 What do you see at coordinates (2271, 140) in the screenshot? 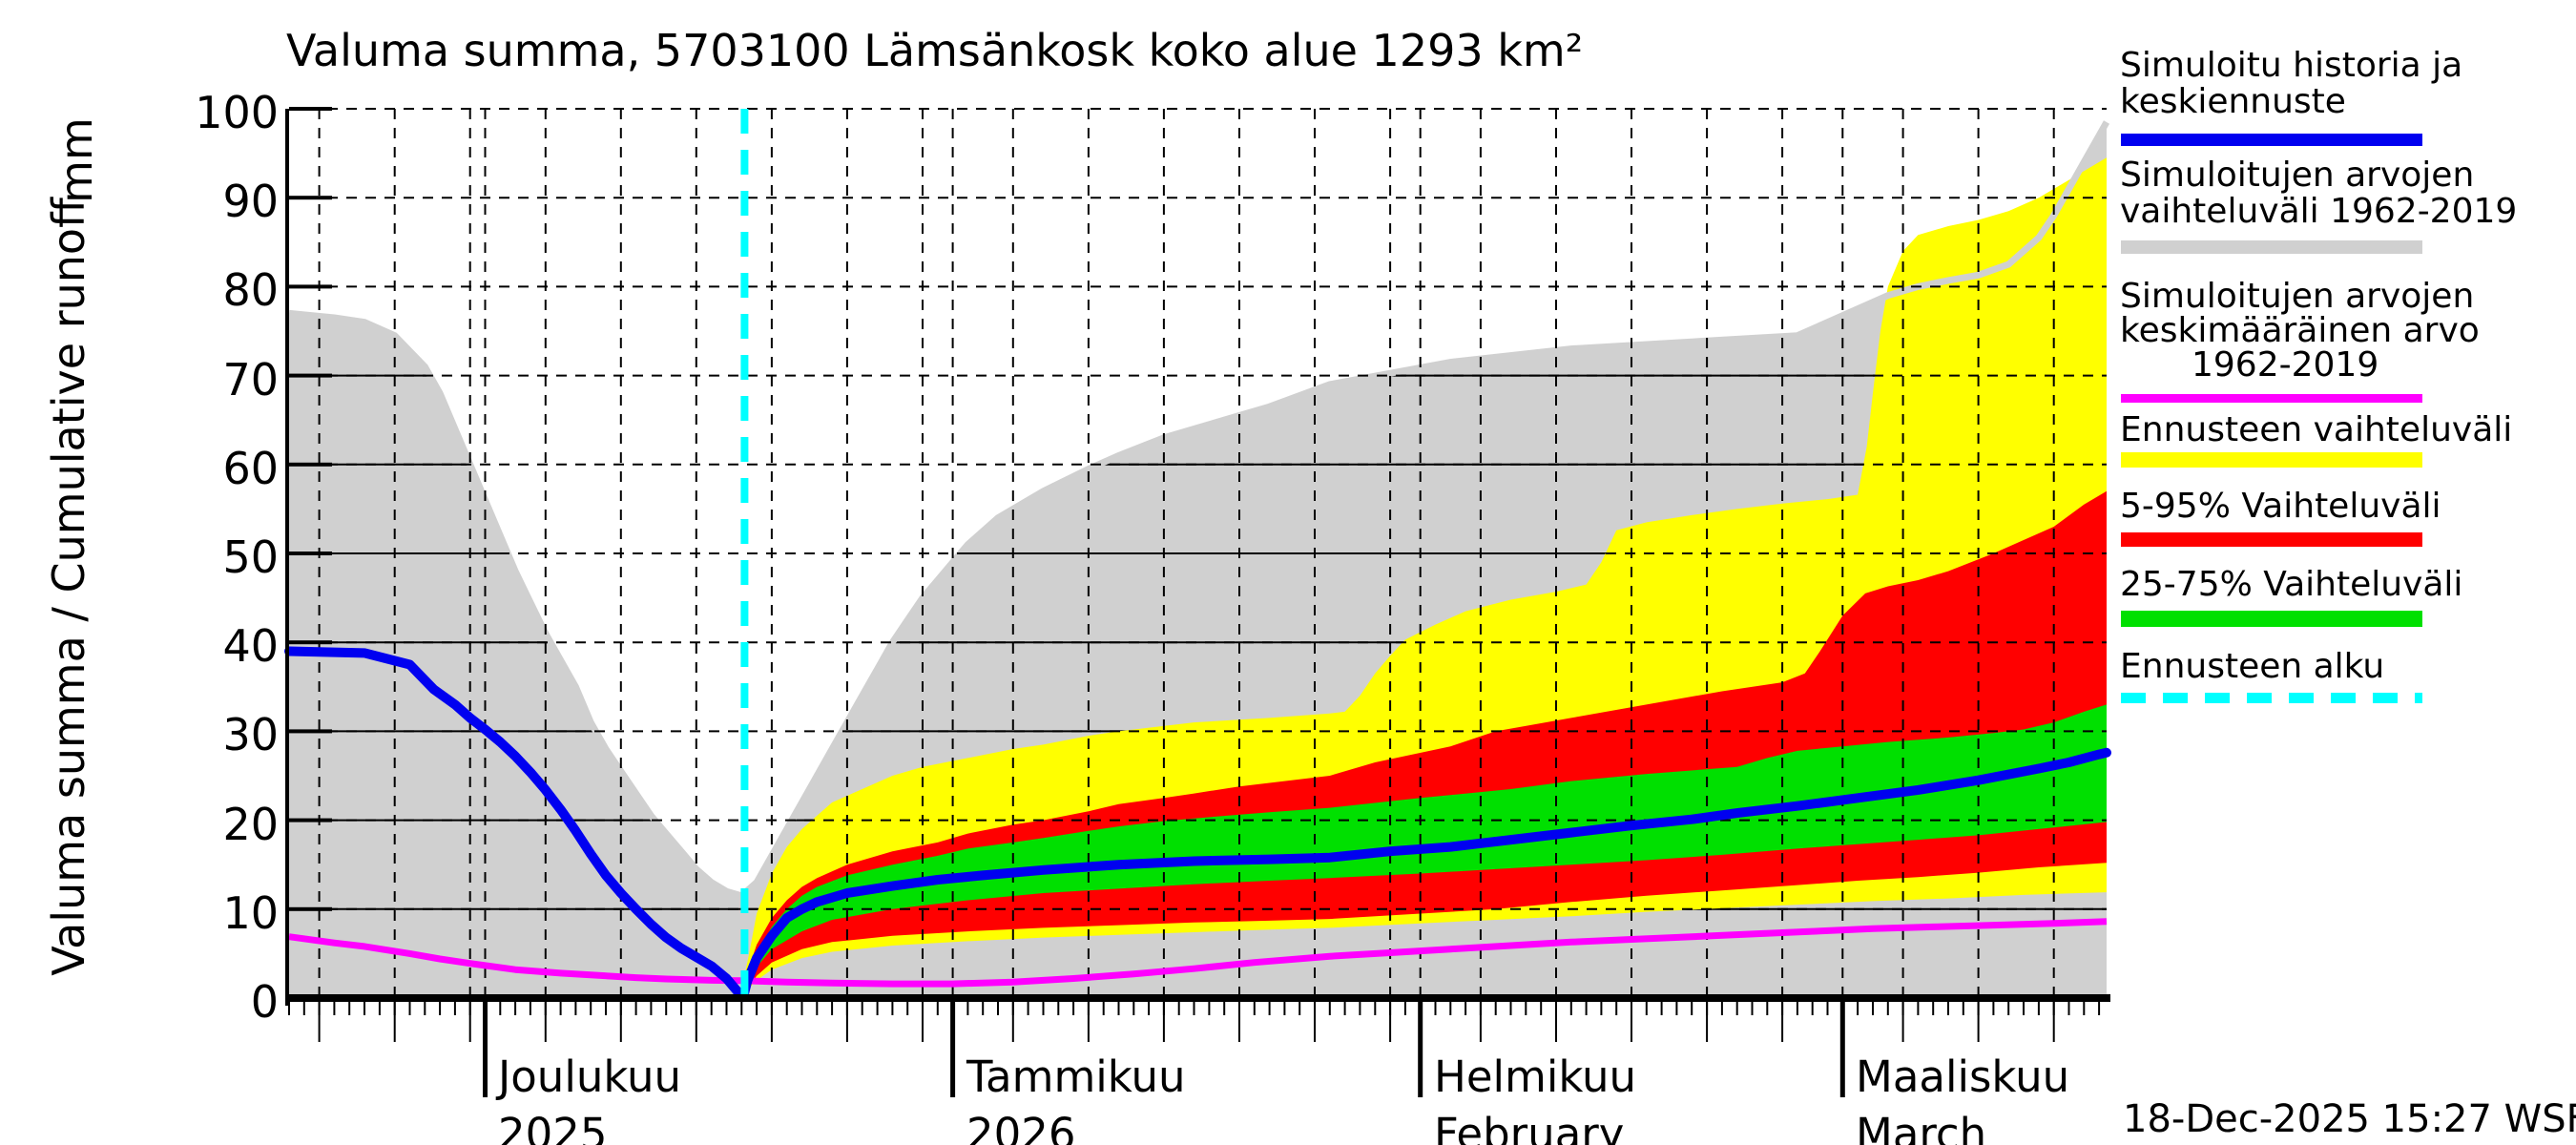
I see `legend-swatch-history-mean-forecast` at bounding box center [2271, 140].